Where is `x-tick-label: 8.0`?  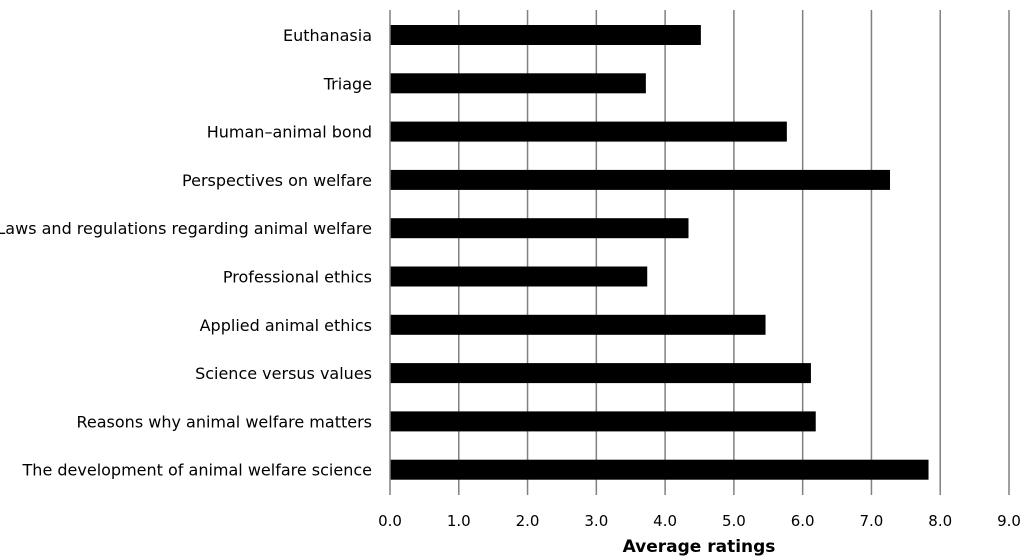
x-tick-label: 8.0 is located at coordinates (940, 521).